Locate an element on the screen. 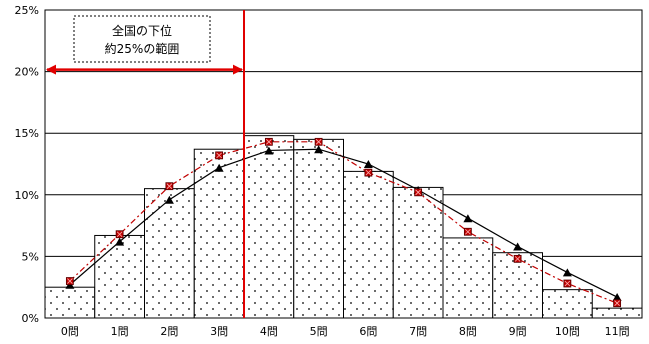 The height and width of the screenshot is (344, 649). annotation-line-2: 約25%の範囲 is located at coordinates (142, 48).